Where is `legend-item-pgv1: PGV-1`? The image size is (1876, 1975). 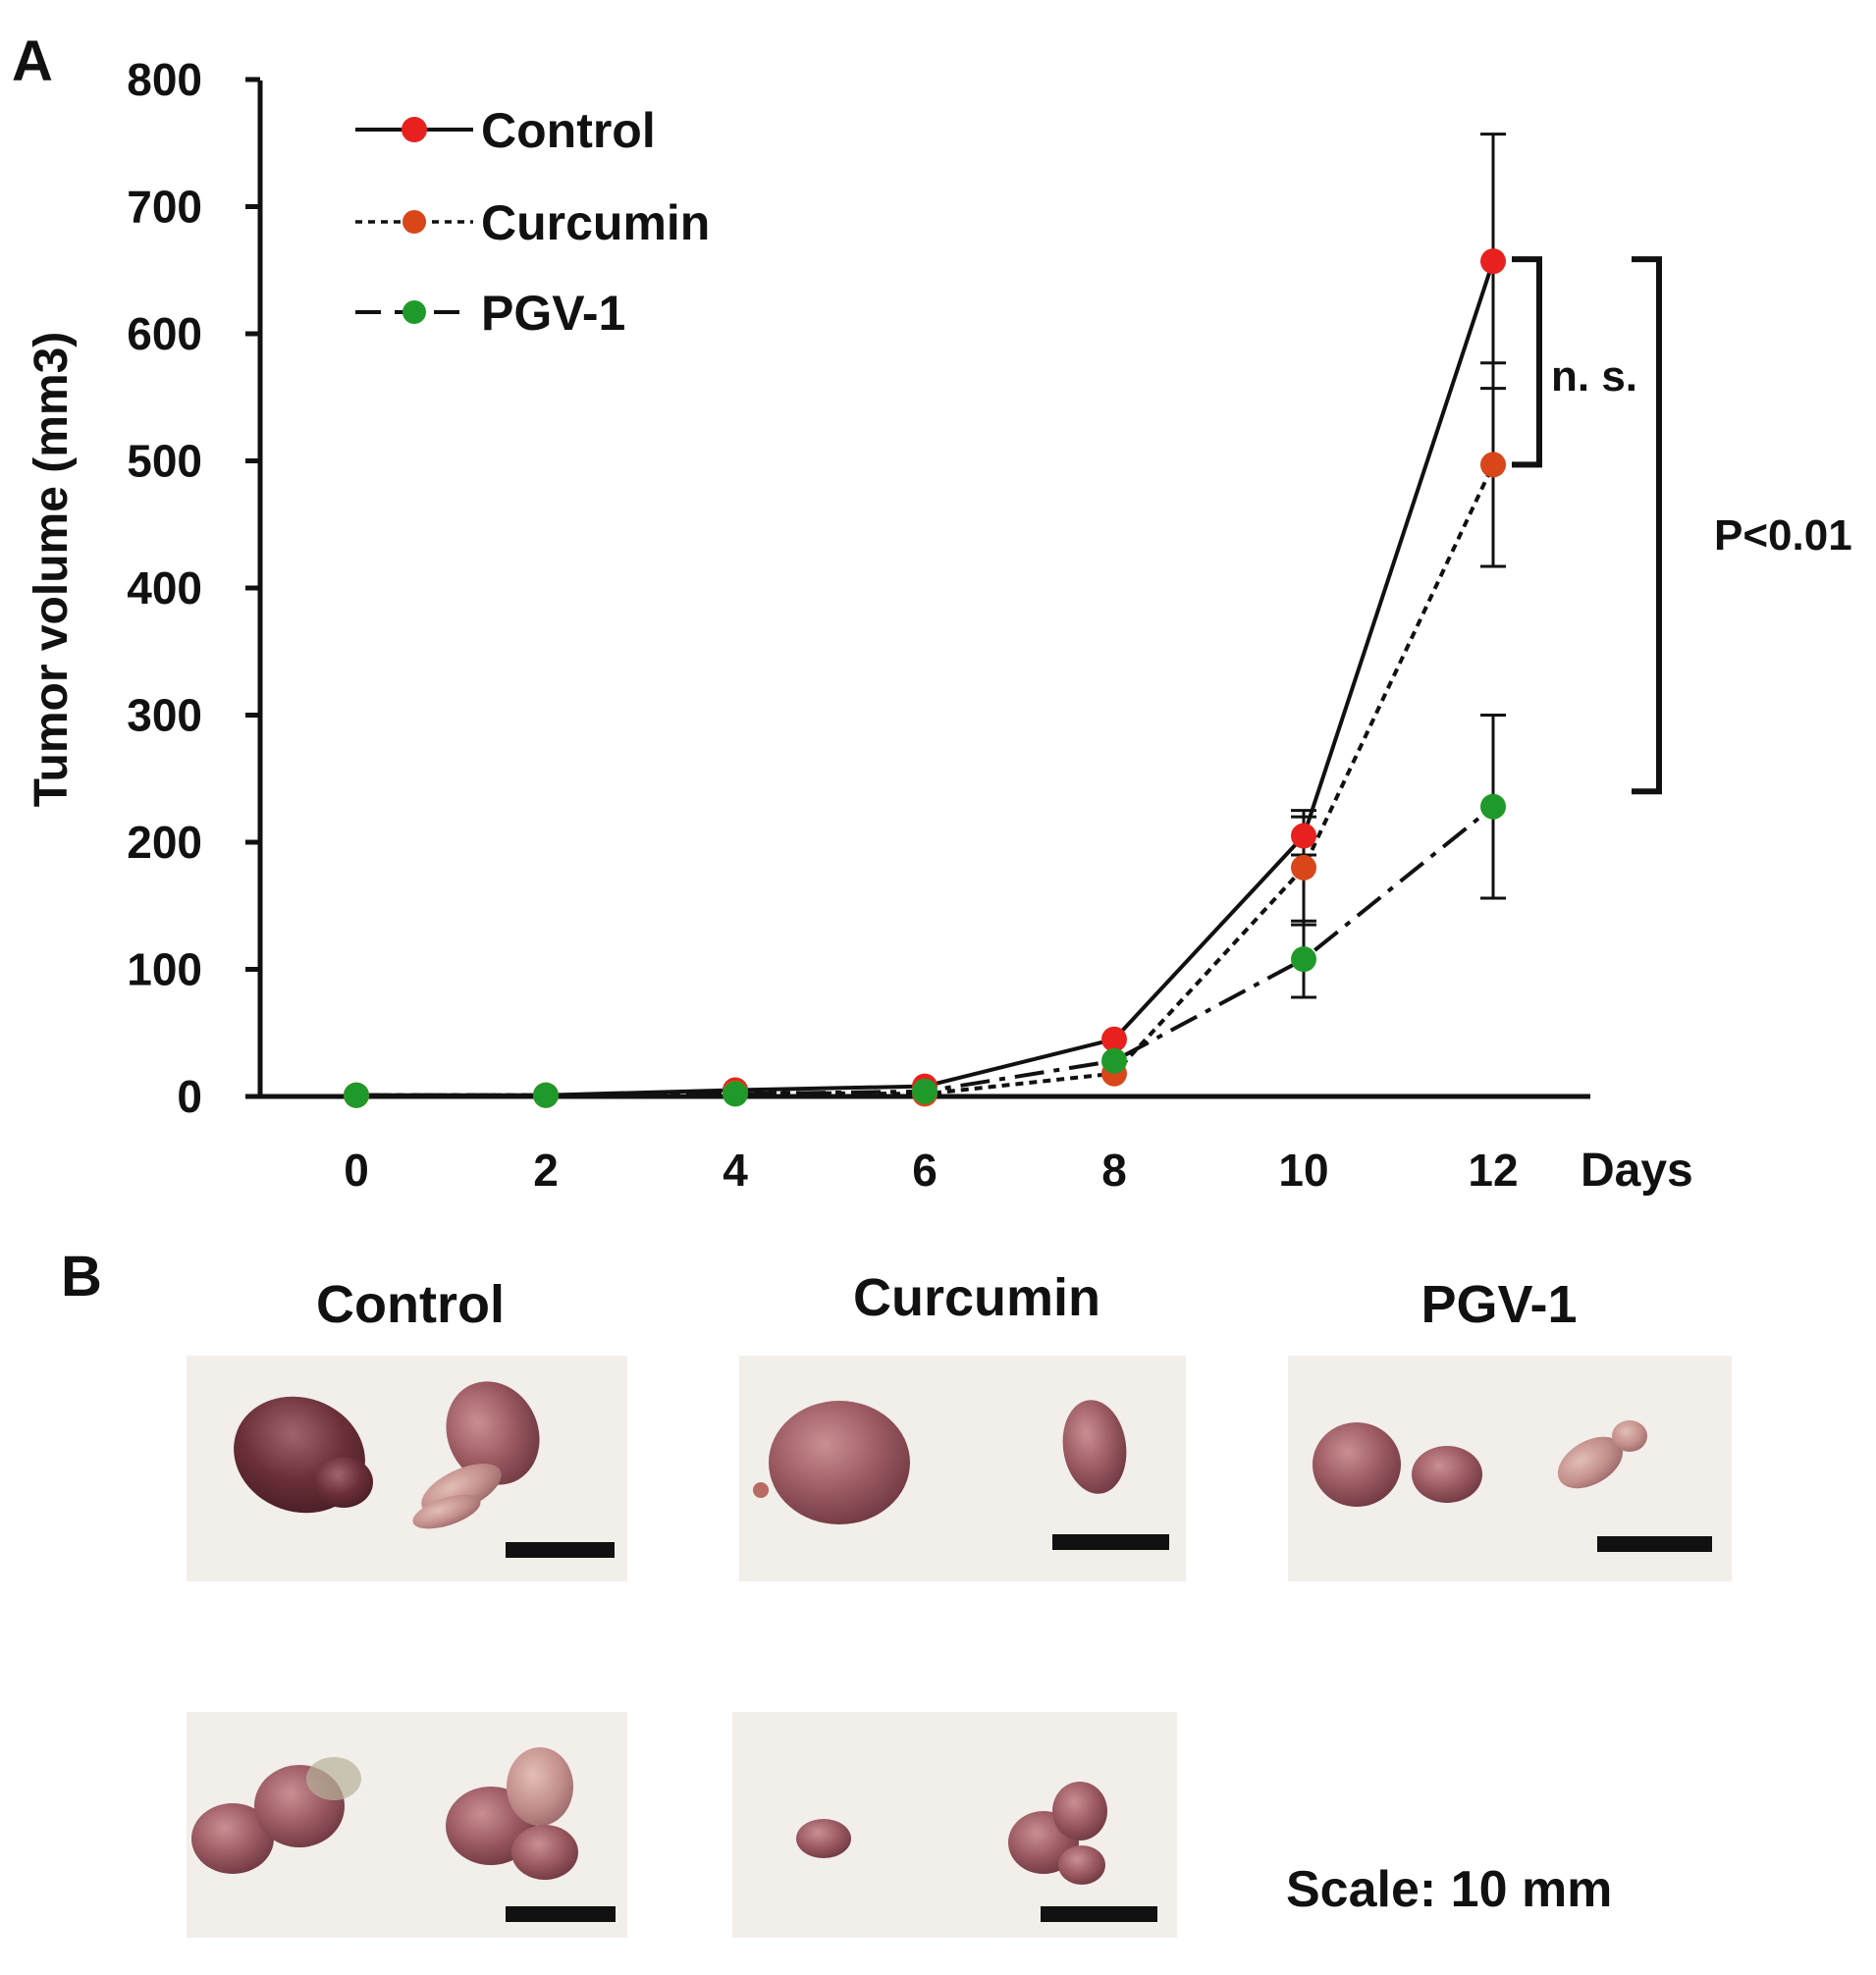
legend-item-pgv1: PGV-1 is located at coordinates (490, 313).